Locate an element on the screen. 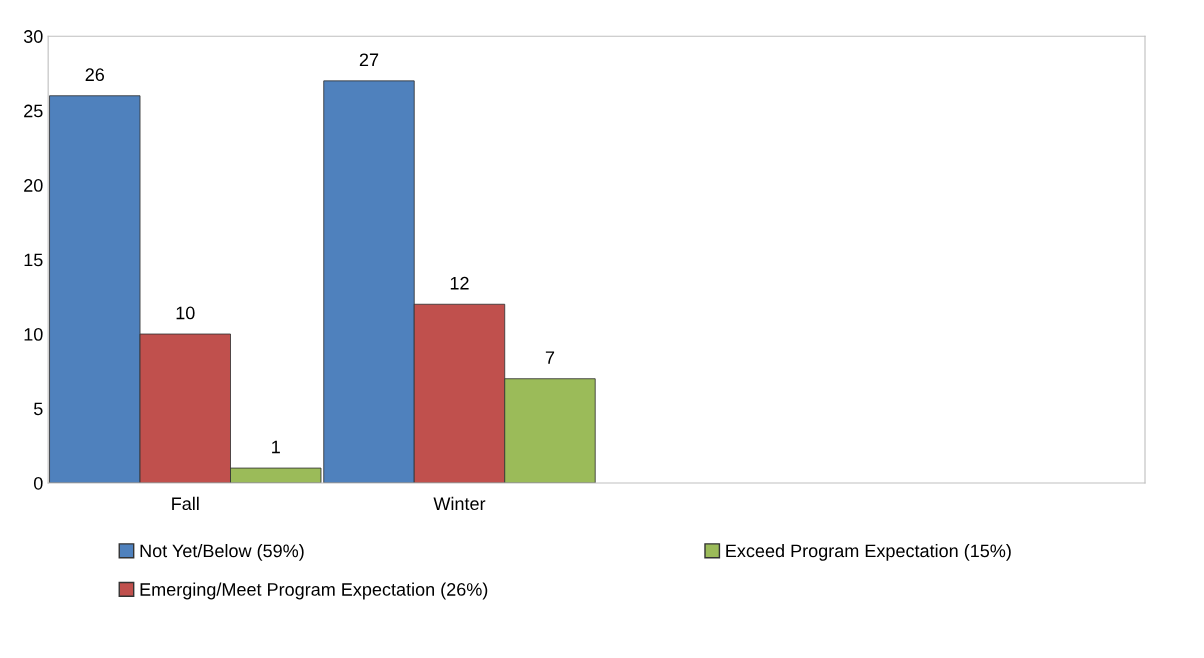 The height and width of the screenshot is (658, 1204). y-tick-label: 10 is located at coordinates (33, 334).